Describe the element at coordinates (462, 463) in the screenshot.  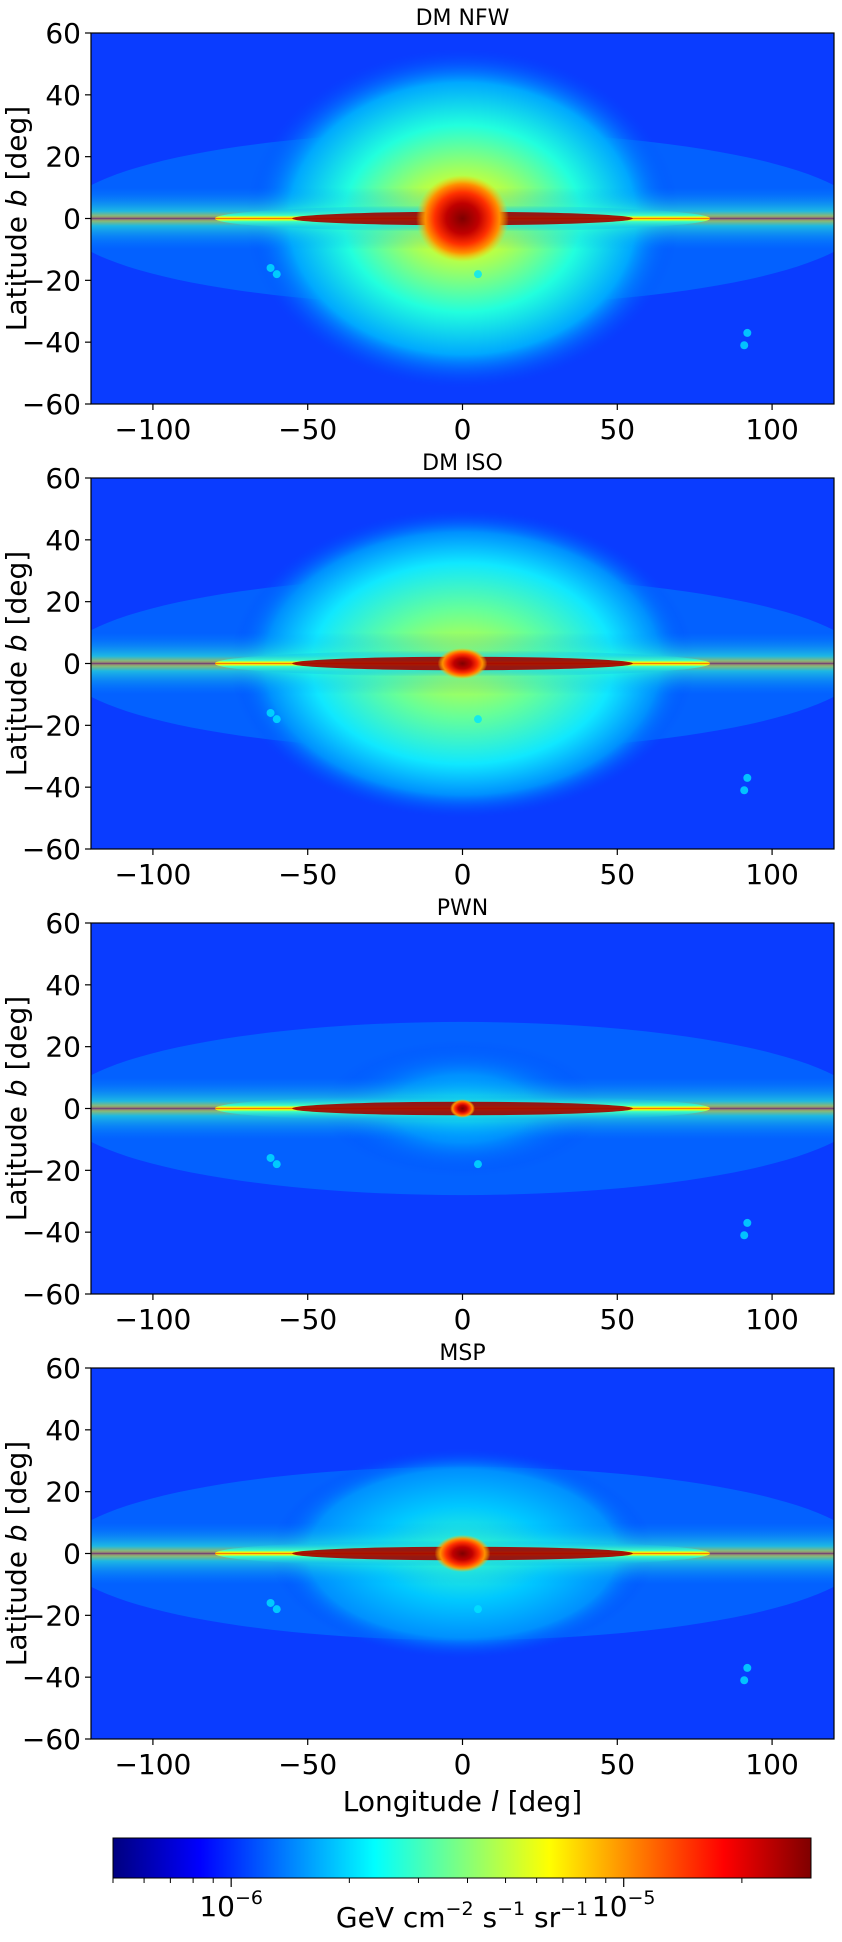
I see `panel-title: DM ISO` at that location.